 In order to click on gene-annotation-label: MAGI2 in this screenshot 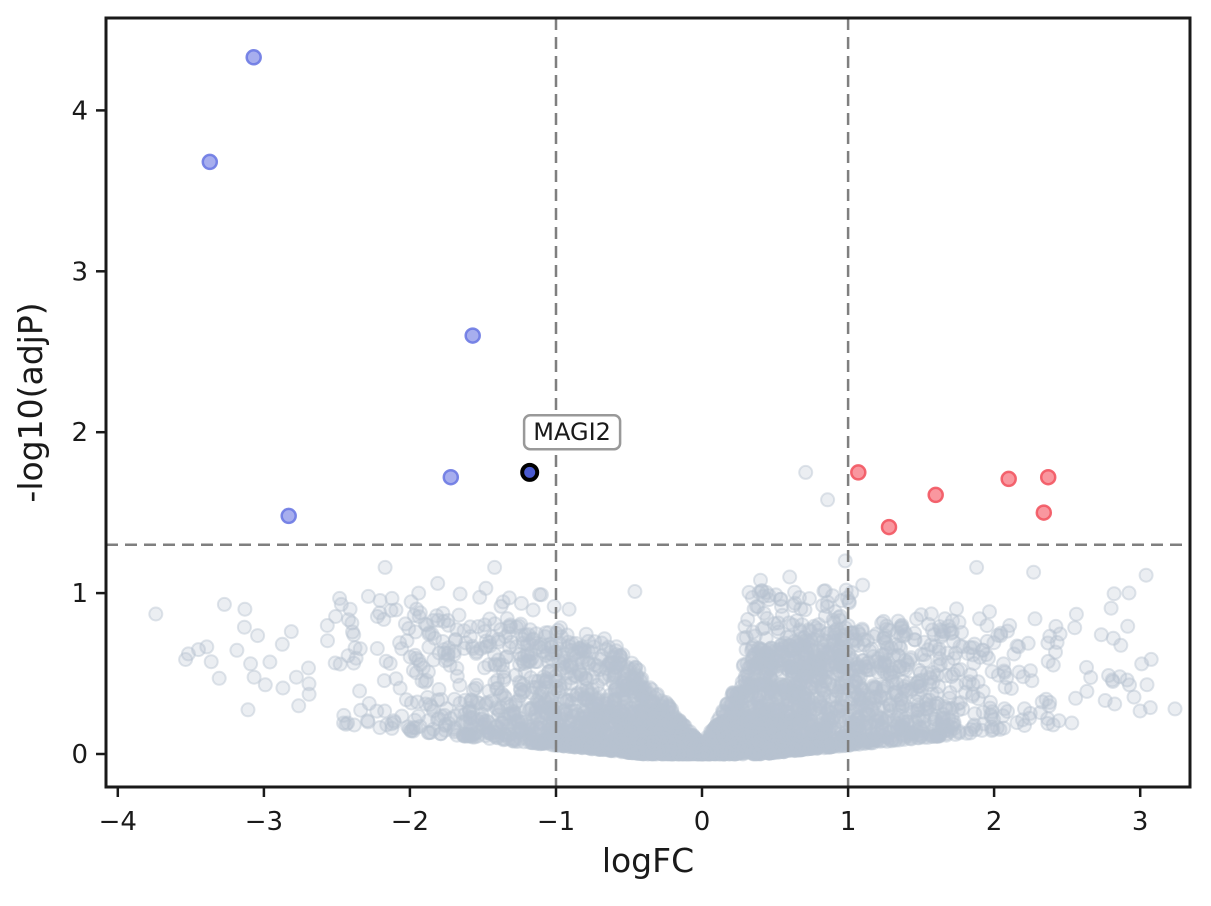, I will do `click(572, 432)`.